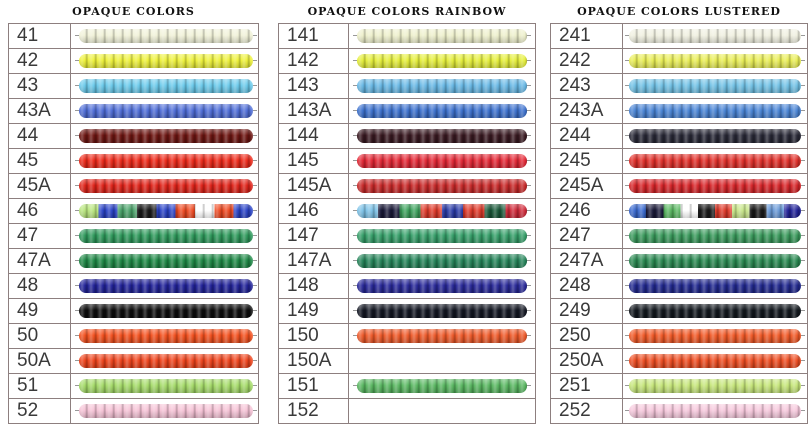  I want to click on color-code: 152, so click(314, 411).